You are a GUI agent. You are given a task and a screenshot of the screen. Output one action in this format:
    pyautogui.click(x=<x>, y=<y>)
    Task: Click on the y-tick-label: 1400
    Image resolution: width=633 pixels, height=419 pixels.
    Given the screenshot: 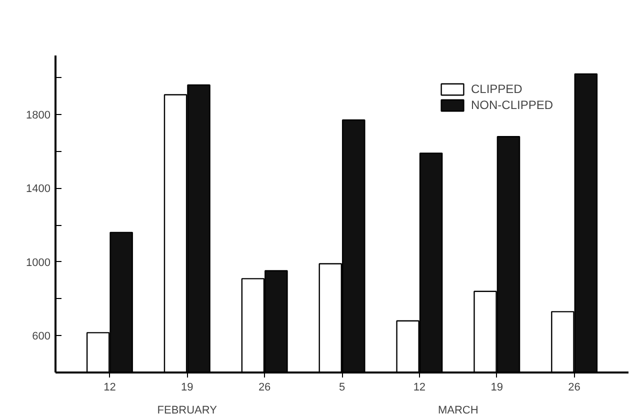 What is the action you would take?
    pyautogui.click(x=38, y=189)
    